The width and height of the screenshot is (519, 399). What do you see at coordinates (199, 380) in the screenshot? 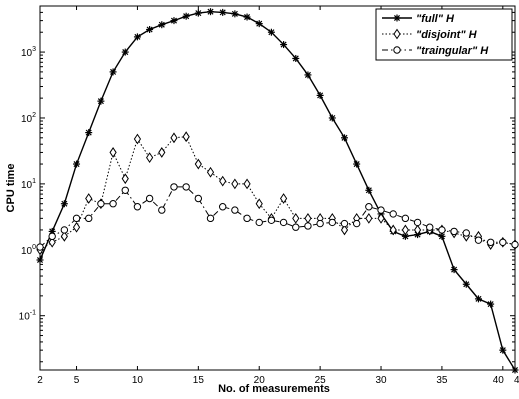
I see `x-tick-label: 15` at bounding box center [199, 380].